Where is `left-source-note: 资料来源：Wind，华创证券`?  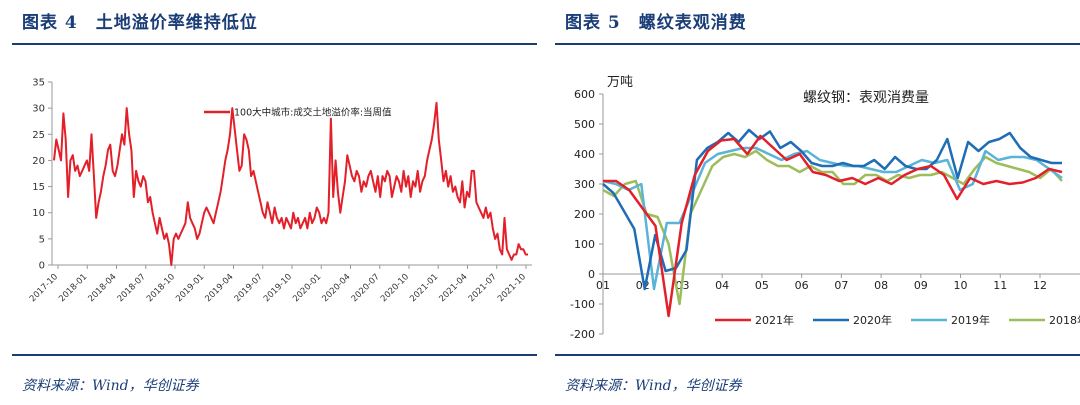
left-source-note: 资料来源：Wind，华创证券 is located at coordinates (110, 386).